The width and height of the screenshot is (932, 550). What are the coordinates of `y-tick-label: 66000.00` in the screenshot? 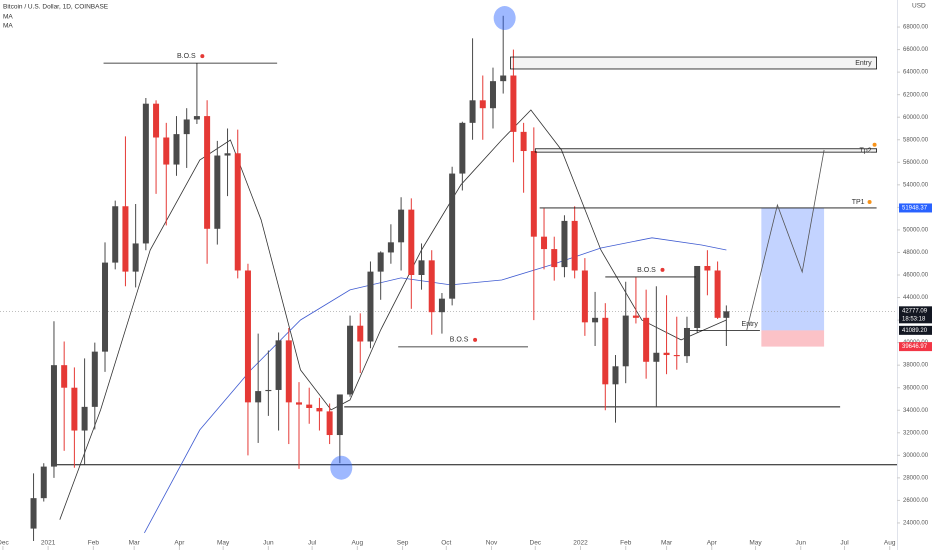 It's located at (916, 50).